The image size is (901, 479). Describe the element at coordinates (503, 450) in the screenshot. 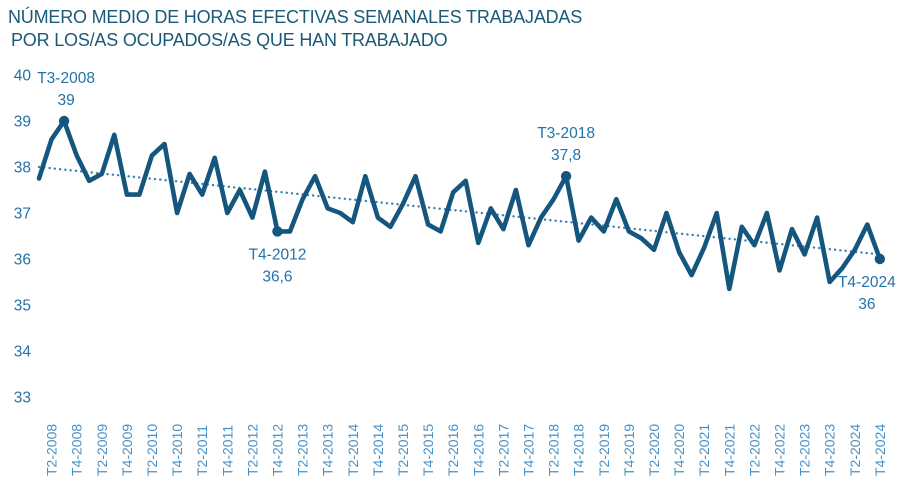

I see `x-axis-tick-label: T2-2017` at that location.